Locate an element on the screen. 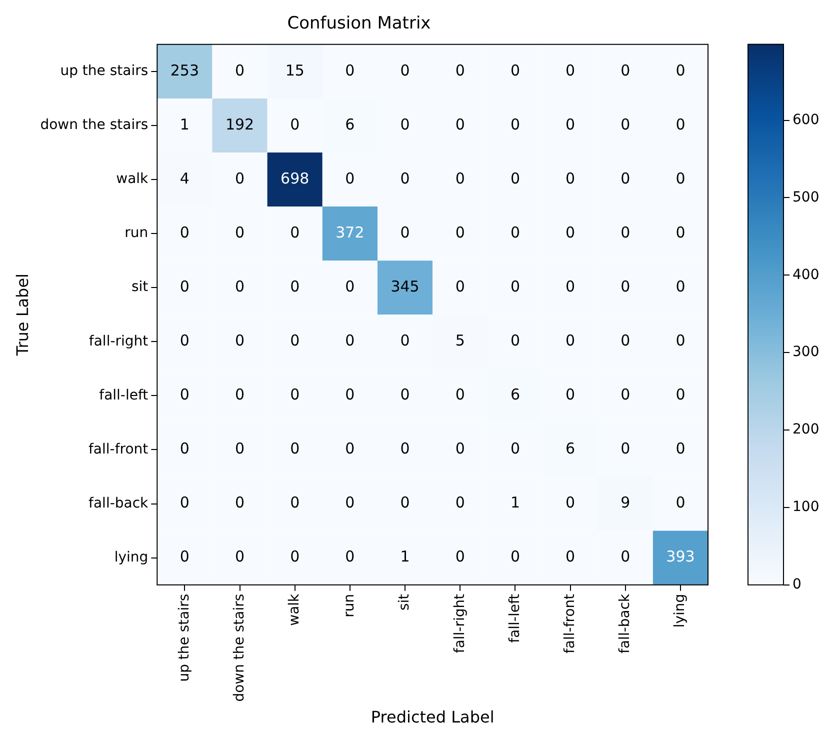  x-tick-label: sit is located at coordinates (404, 602).